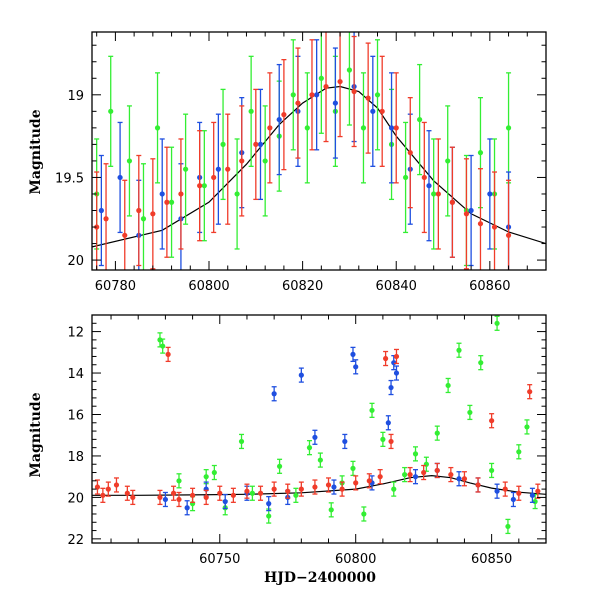  What do you see at coordinates (489, 286) in the screenshot?
I see `x-tick-label: 60860` at bounding box center [489, 286].